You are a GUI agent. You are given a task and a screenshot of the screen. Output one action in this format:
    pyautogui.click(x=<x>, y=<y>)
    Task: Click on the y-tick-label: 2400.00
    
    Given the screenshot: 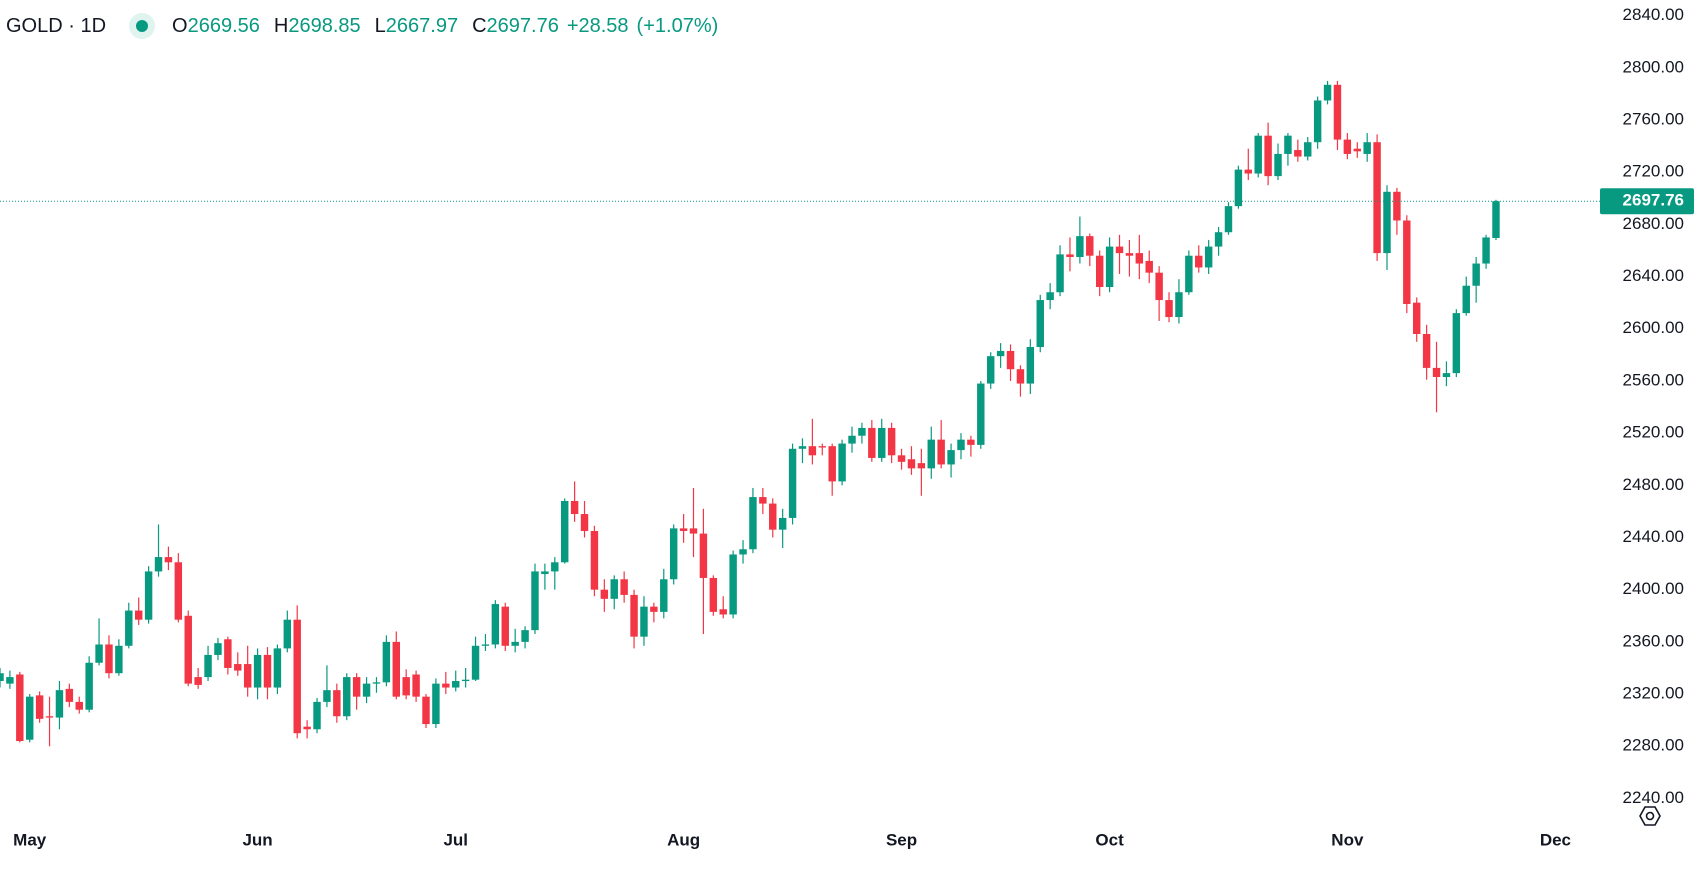 What is the action you would take?
    pyautogui.click(x=1653, y=588)
    